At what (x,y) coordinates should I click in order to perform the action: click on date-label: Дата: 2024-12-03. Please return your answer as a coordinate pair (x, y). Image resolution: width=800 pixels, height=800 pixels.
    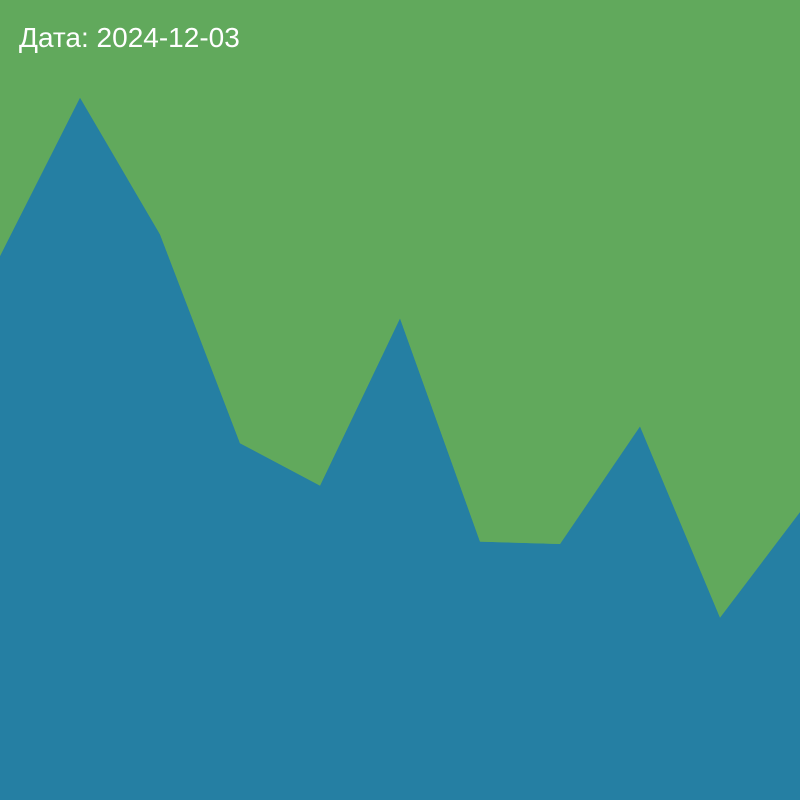
    Looking at the image, I should click on (129, 37).